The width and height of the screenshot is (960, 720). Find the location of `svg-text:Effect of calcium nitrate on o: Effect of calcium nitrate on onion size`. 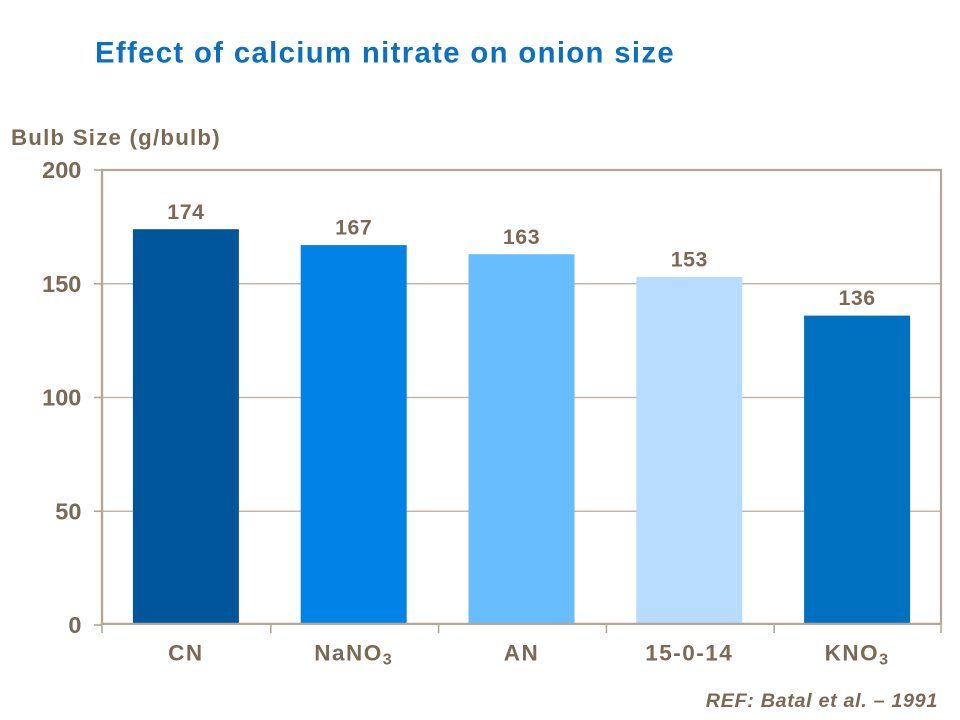

svg-text:Effect of calcium nitrate on o: Effect of calcium nitrate on onion size is located at coordinates (385, 53).